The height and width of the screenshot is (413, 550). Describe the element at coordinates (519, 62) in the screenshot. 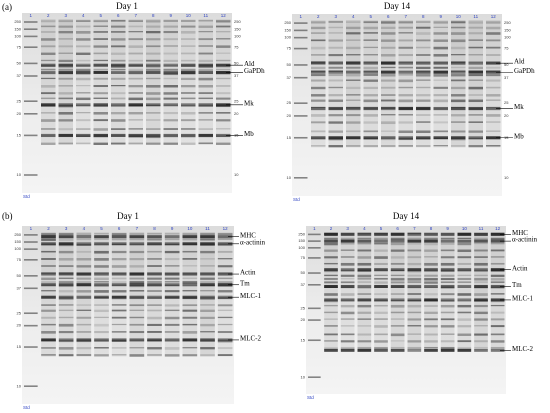

I see `band-label: Ald` at that location.